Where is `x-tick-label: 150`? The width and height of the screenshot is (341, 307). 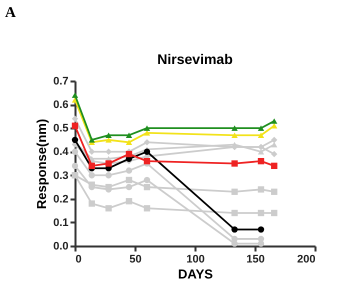 x-tick-label: 150 is located at coordinates (255, 260).